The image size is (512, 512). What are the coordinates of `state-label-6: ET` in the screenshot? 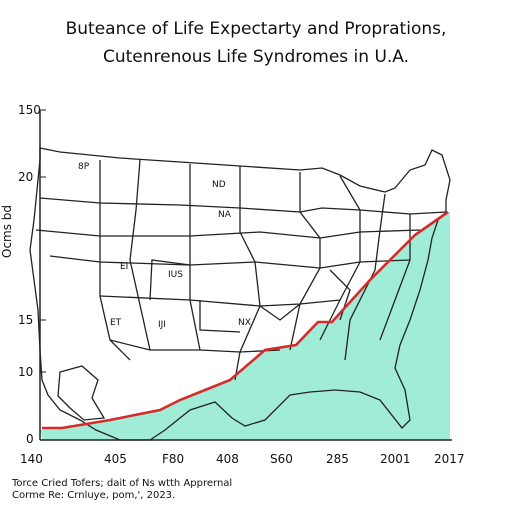 It's located at (116, 323).